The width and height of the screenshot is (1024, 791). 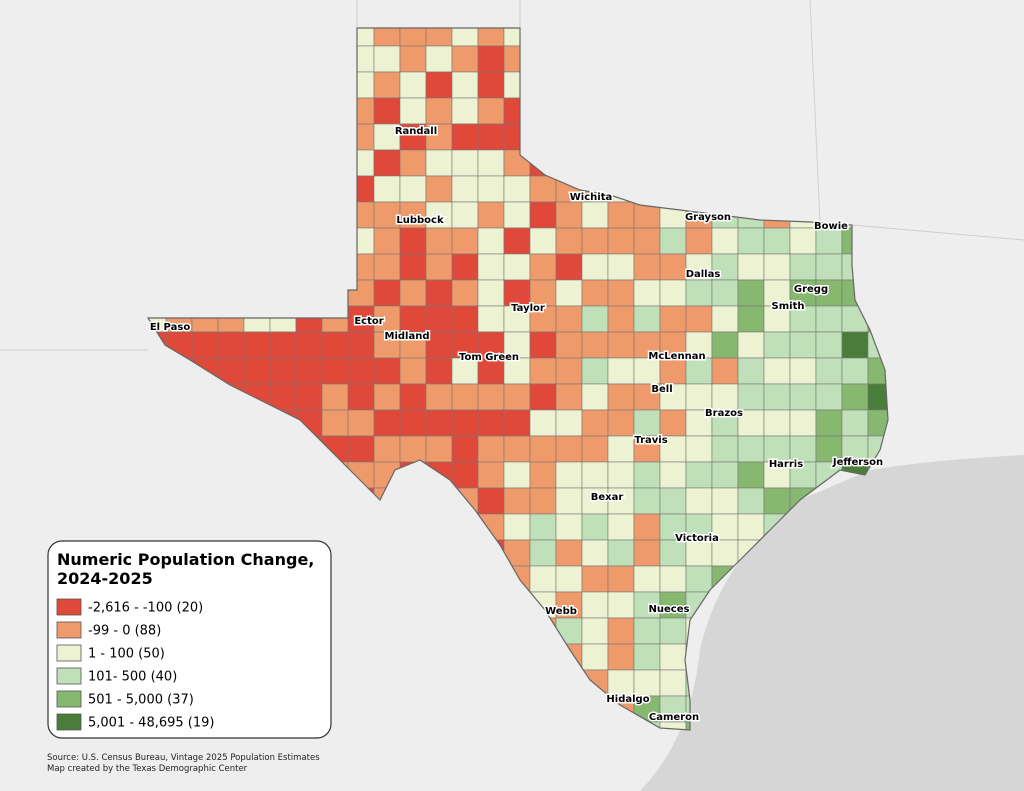 I want to click on county-label: Gregg, so click(x=811, y=289).